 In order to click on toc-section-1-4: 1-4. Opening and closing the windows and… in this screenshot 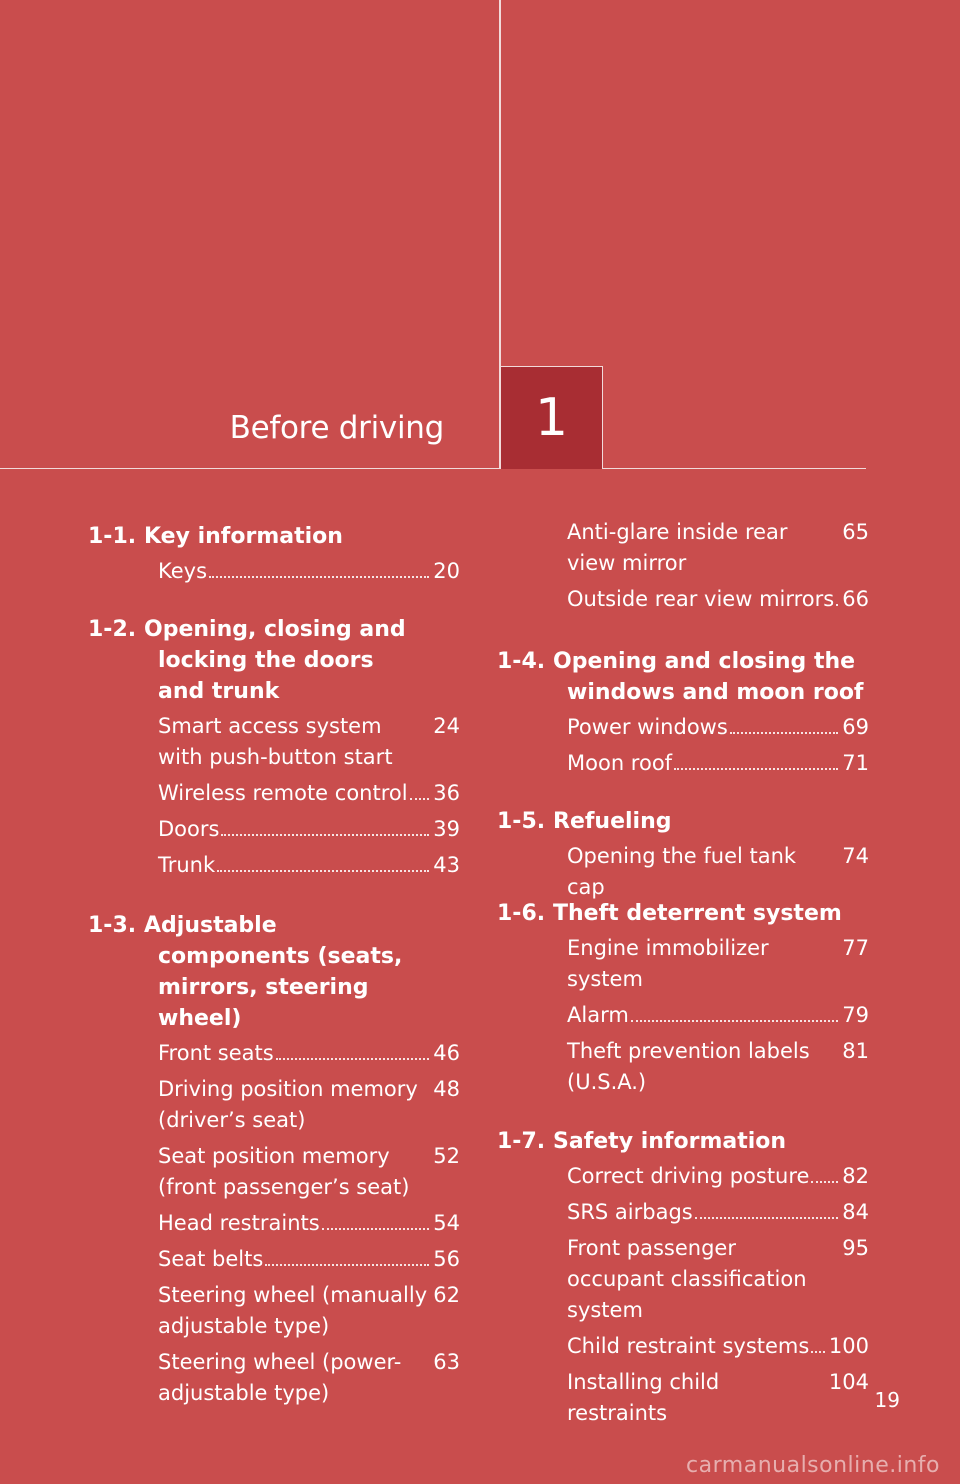, I will do `click(683, 712)`.